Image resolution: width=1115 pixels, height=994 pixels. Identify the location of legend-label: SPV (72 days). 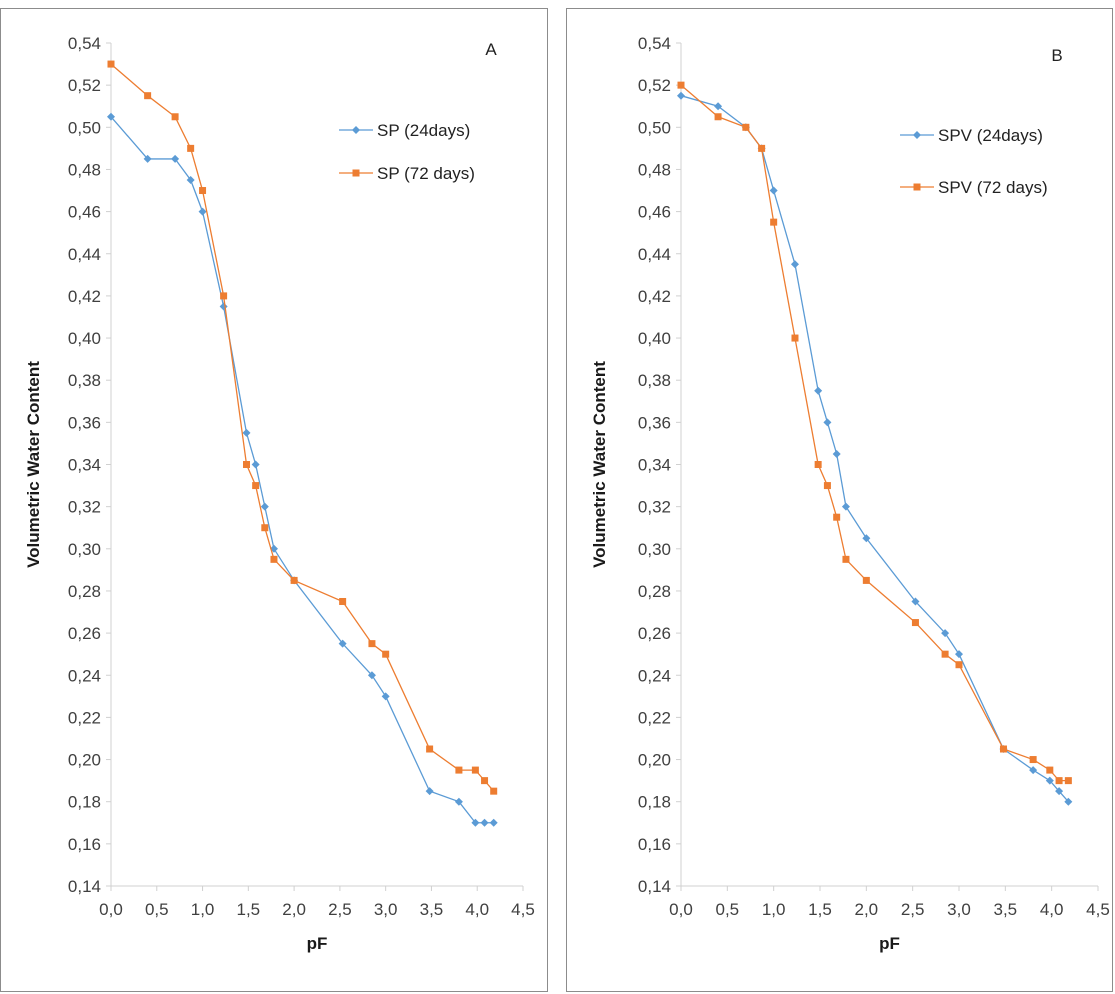
(993, 187).